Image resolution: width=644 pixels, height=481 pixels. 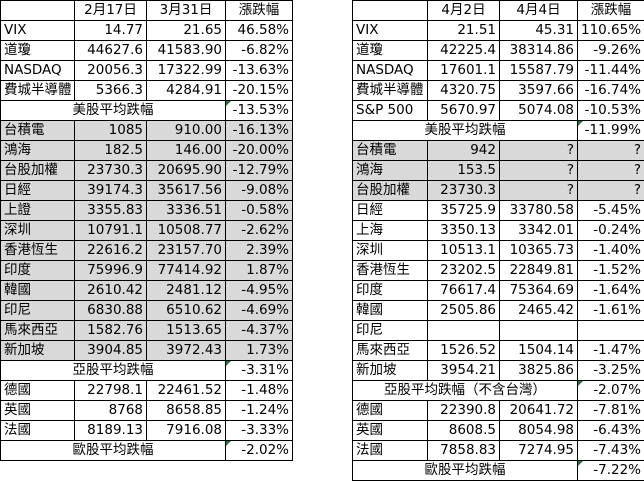 I want to click on end-value-cell: 146.00, so click(x=186, y=151).